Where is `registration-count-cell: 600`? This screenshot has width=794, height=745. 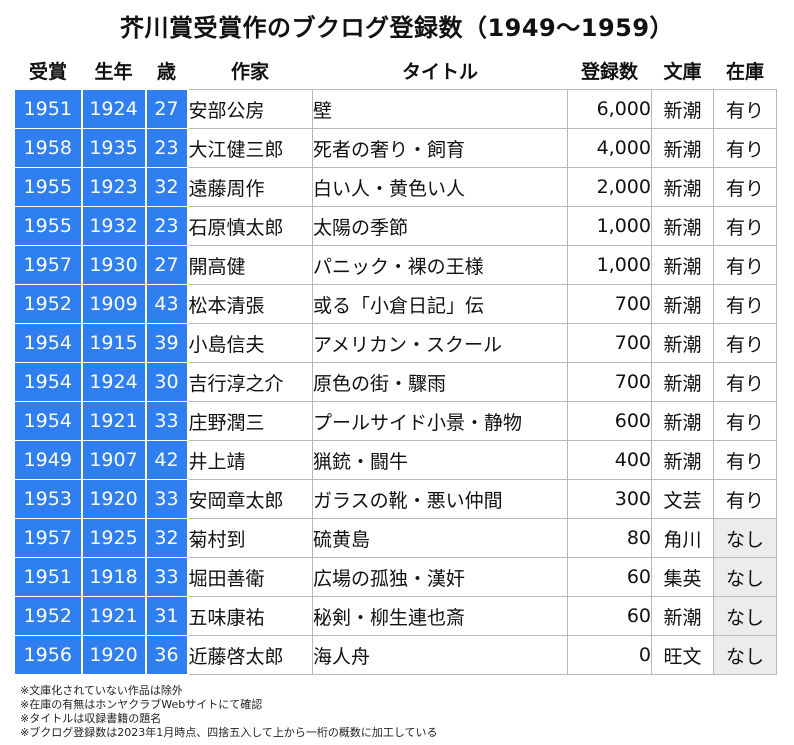
registration-count-cell: 600 is located at coordinates (609, 421).